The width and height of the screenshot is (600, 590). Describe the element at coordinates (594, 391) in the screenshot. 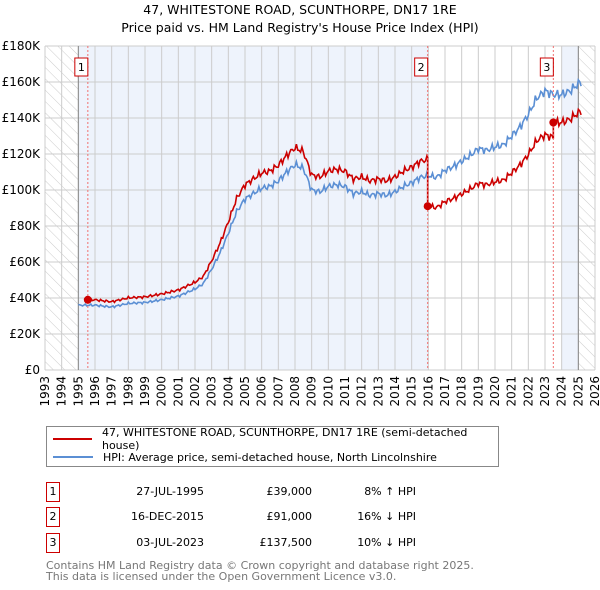

I see `x-tick-label: 2026` at that location.